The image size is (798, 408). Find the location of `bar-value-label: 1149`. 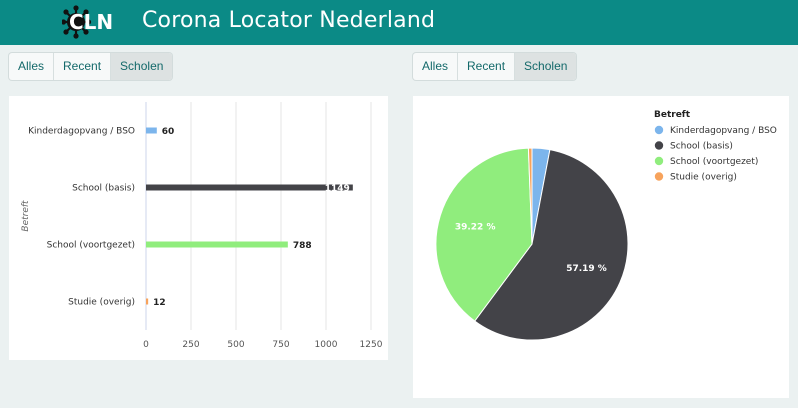

bar-value-label: 1149 is located at coordinates (337, 189).